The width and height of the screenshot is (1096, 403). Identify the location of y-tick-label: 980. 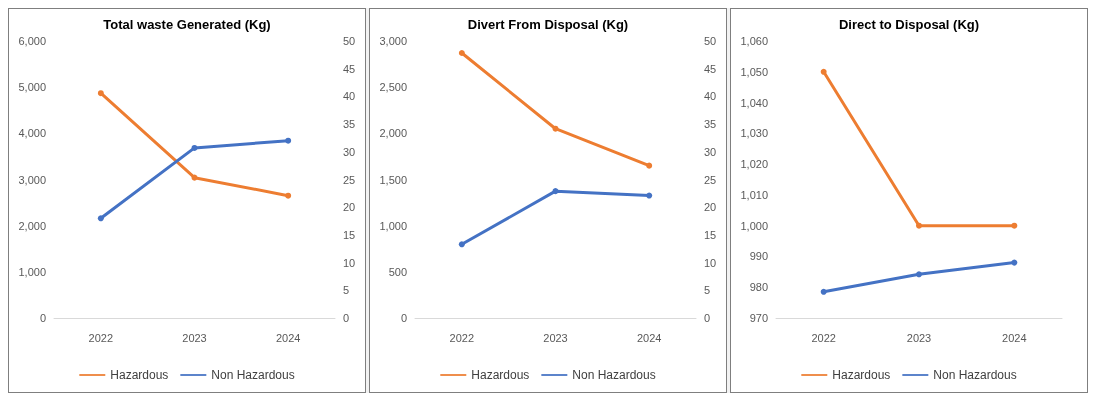
(758, 287).